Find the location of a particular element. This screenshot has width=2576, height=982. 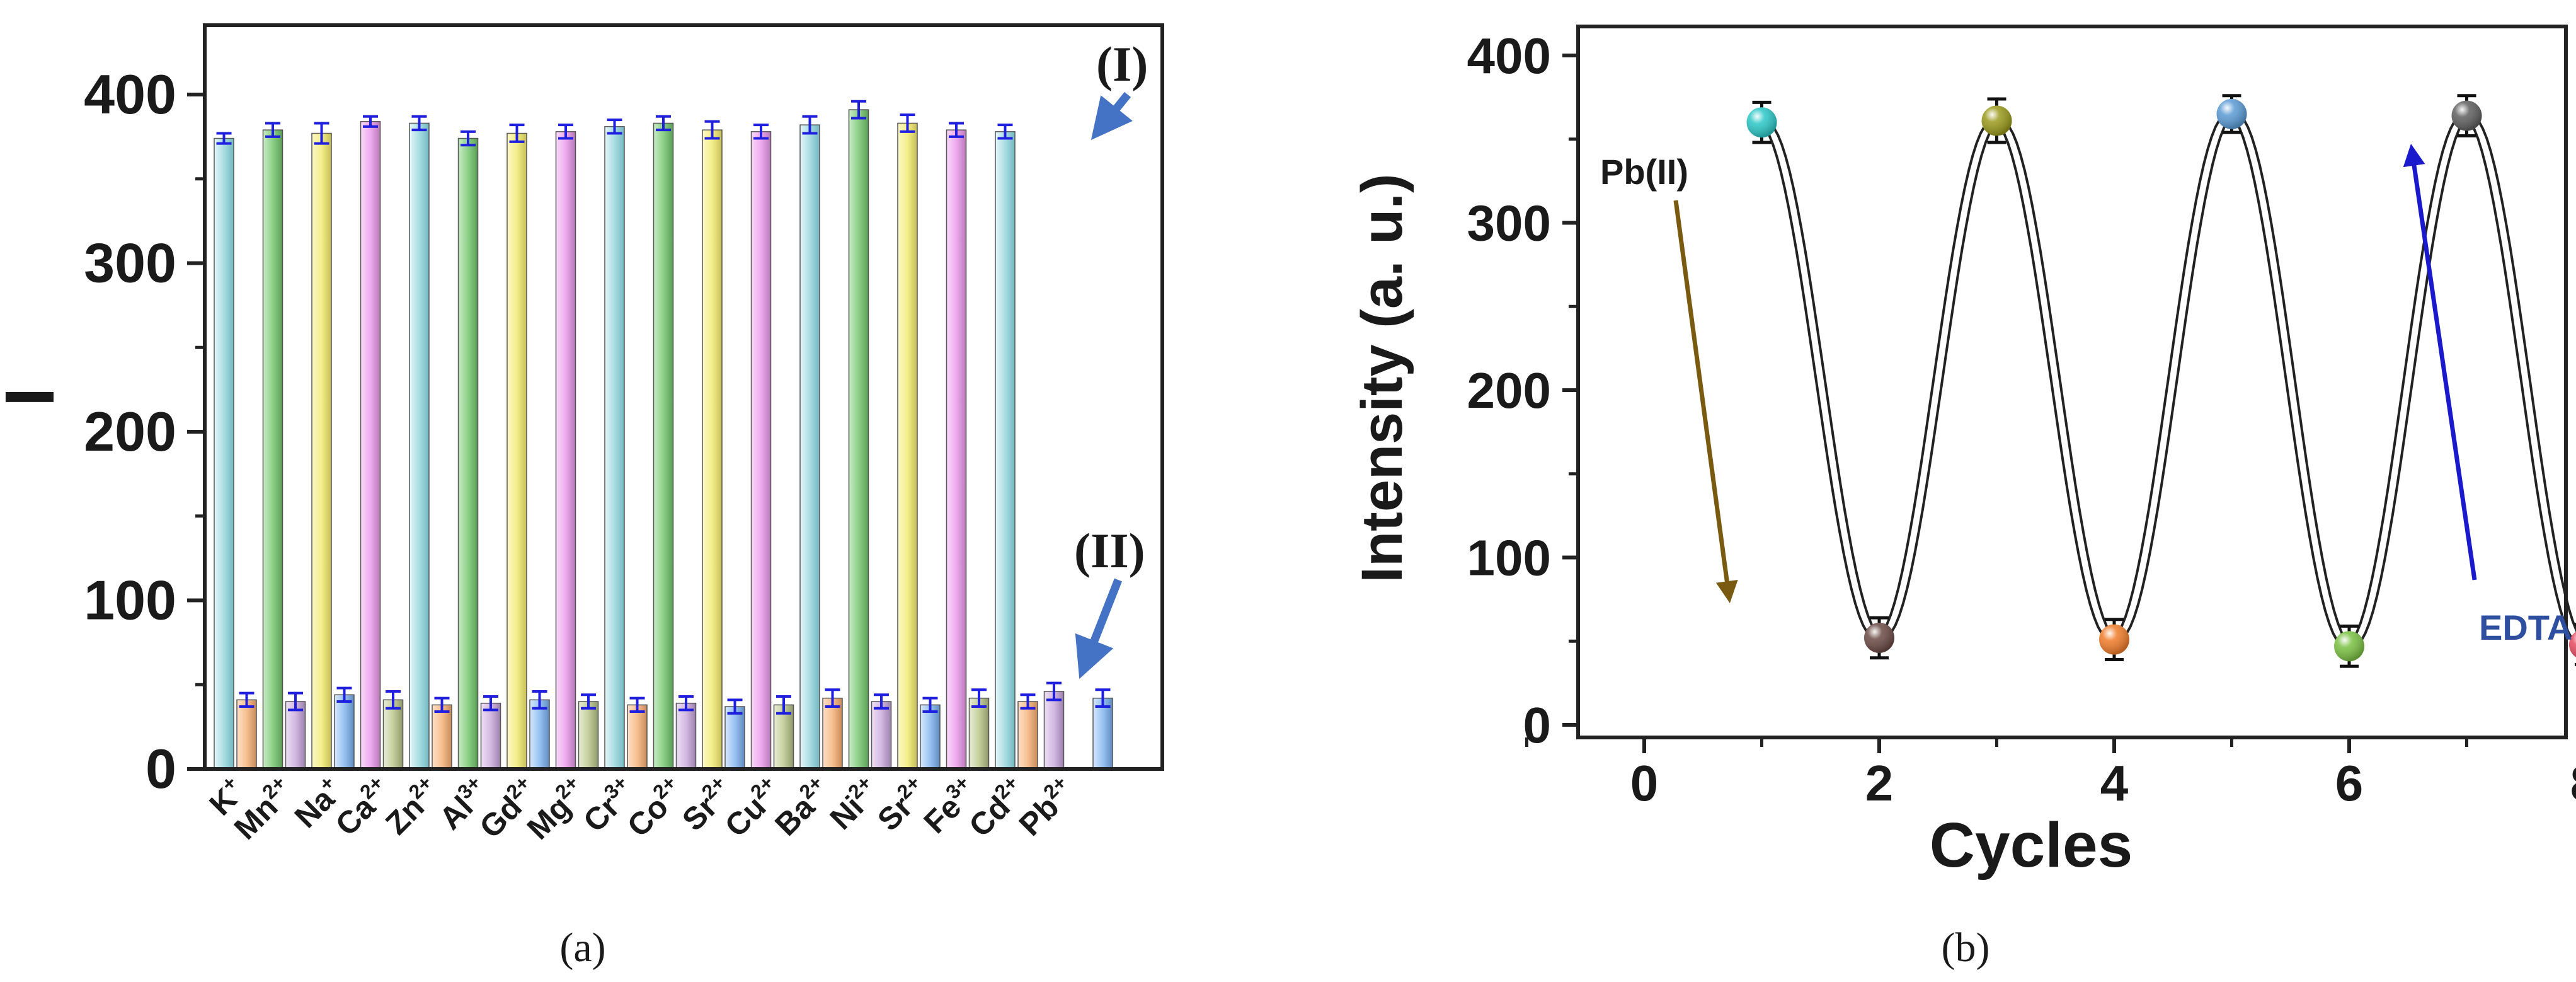

a-xtick-label-13: Ni2+ is located at coordinates (854, 803).